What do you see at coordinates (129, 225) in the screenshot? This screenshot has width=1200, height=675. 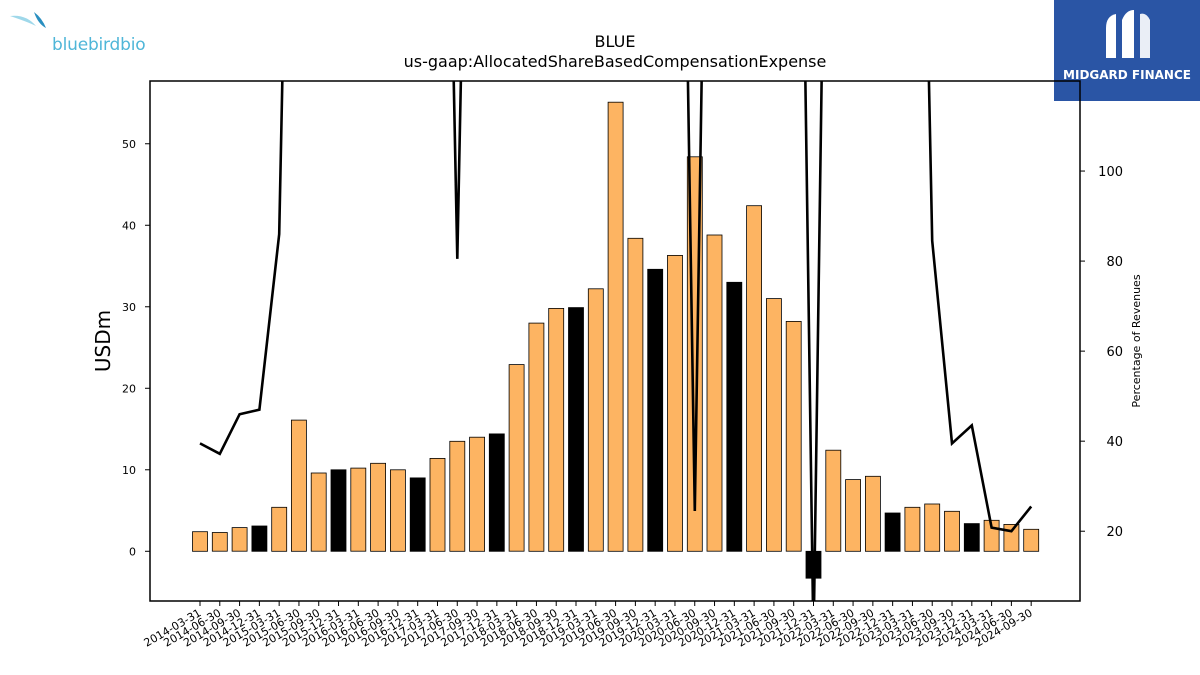 I see `y-tick-label: 40` at bounding box center [129, 225].